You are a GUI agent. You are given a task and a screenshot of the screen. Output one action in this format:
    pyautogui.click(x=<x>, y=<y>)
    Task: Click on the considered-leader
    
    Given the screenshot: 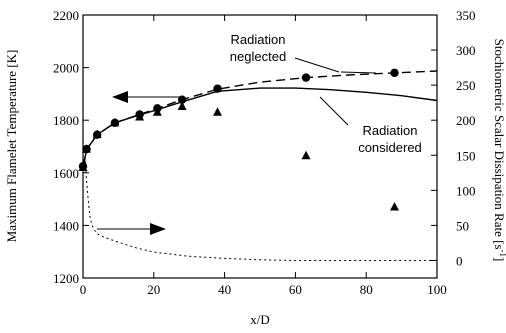 What is the action you would take?
    pyautogui.click(x=334, y=111)
    